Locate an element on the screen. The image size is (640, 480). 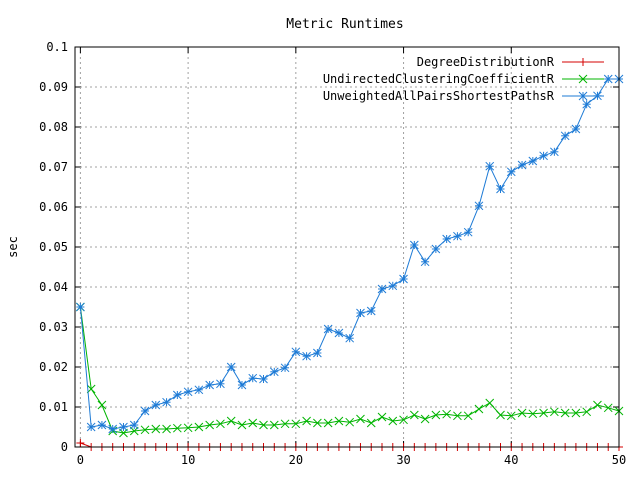
y-tick-label: 0.1 is located at coordinates (57, 47).